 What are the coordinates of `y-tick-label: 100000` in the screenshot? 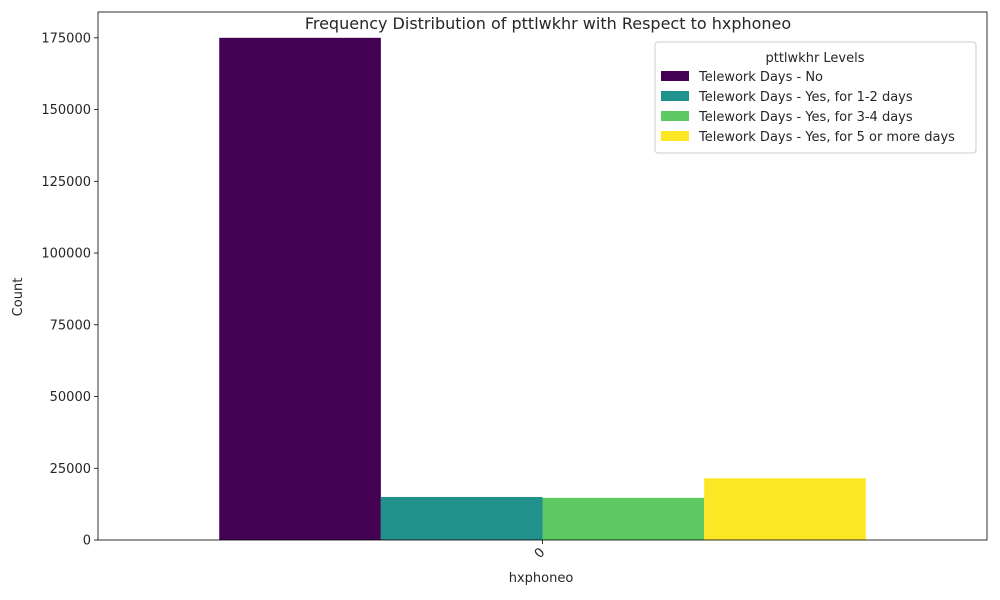 It's located at (66, 254).